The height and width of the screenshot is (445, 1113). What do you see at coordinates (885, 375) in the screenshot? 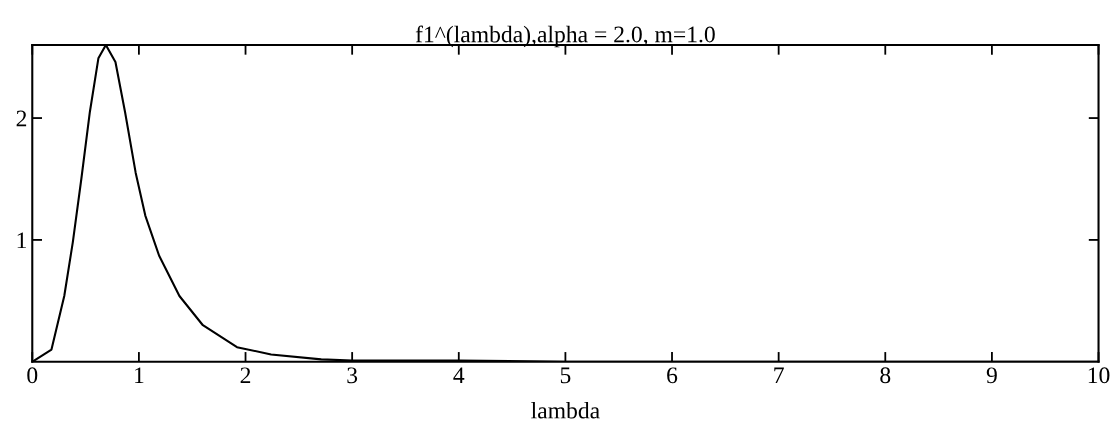
I see `x-tick-label: 8` at bounding box center [885, 375].